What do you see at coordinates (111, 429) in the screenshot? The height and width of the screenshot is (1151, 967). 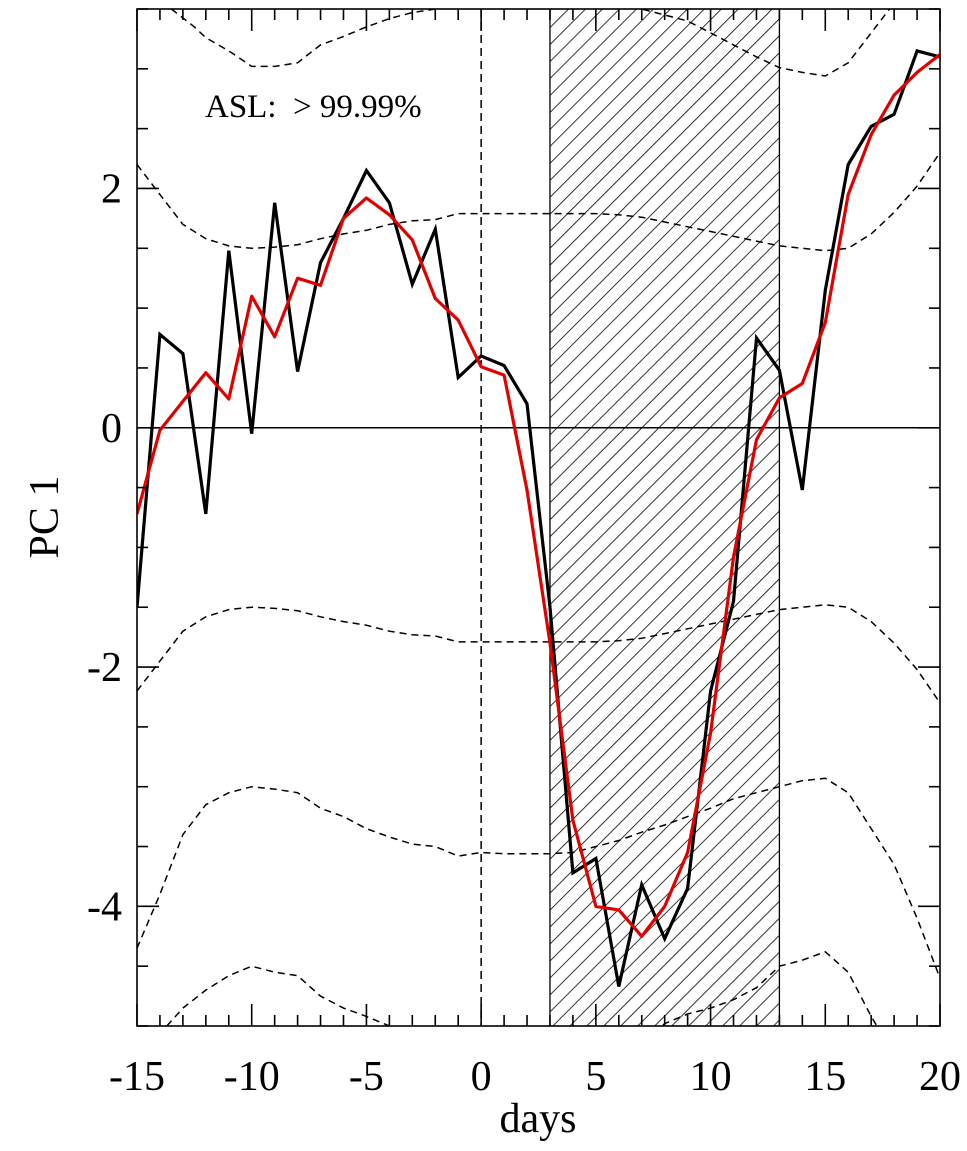 I see `y-tick-label: 0` at bounding box center [111, 429].